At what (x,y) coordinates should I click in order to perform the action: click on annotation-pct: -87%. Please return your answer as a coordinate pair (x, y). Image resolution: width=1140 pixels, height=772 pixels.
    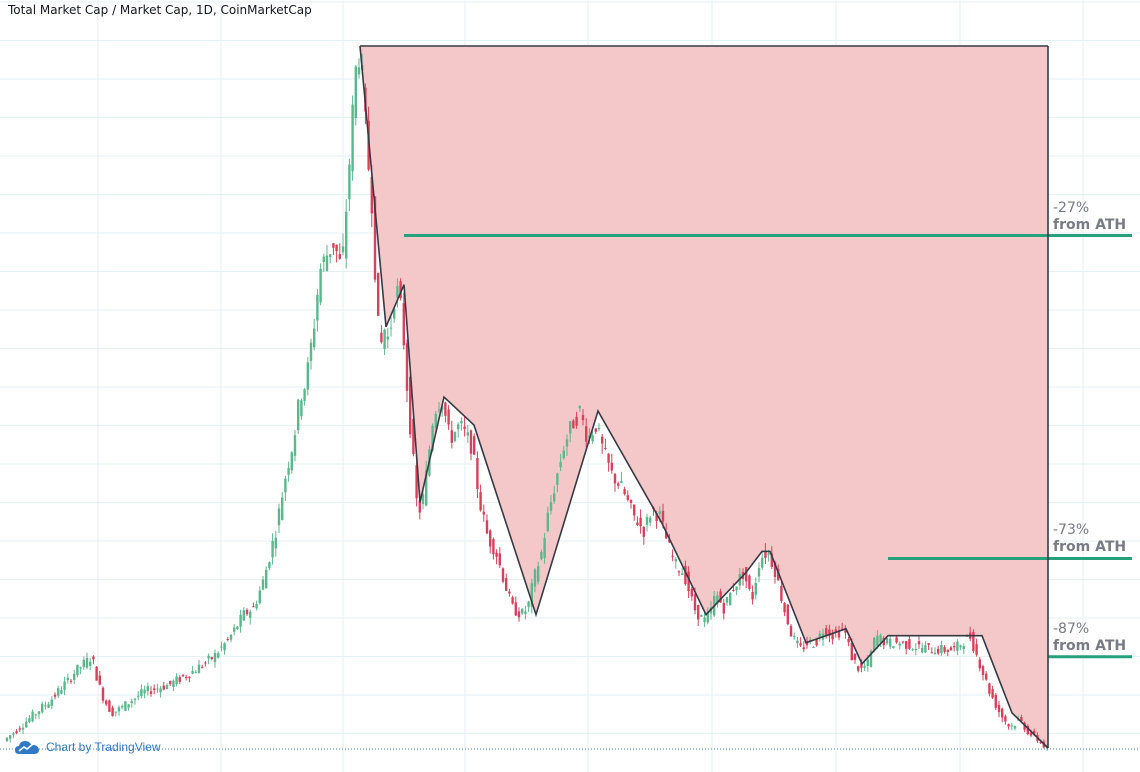
    Looking at the image, I should click on (1071, 628).